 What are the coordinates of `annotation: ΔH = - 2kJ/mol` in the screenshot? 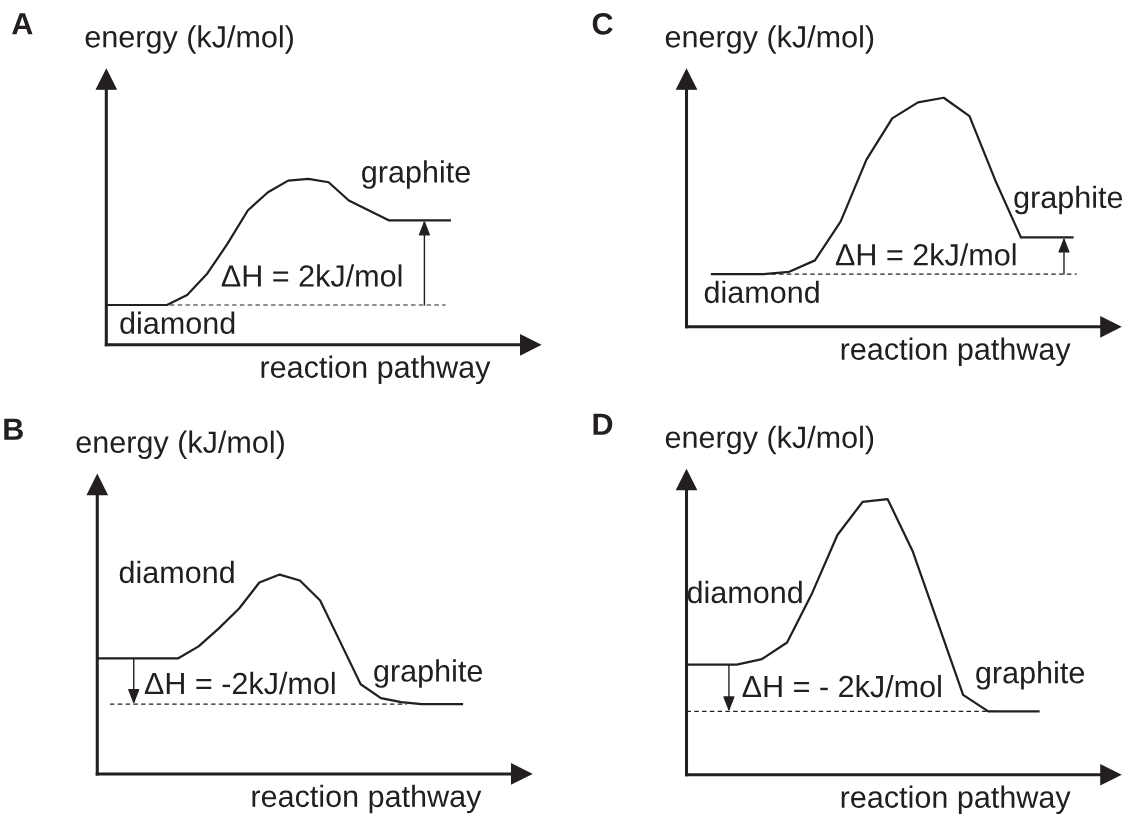 It's located at (841, 686).